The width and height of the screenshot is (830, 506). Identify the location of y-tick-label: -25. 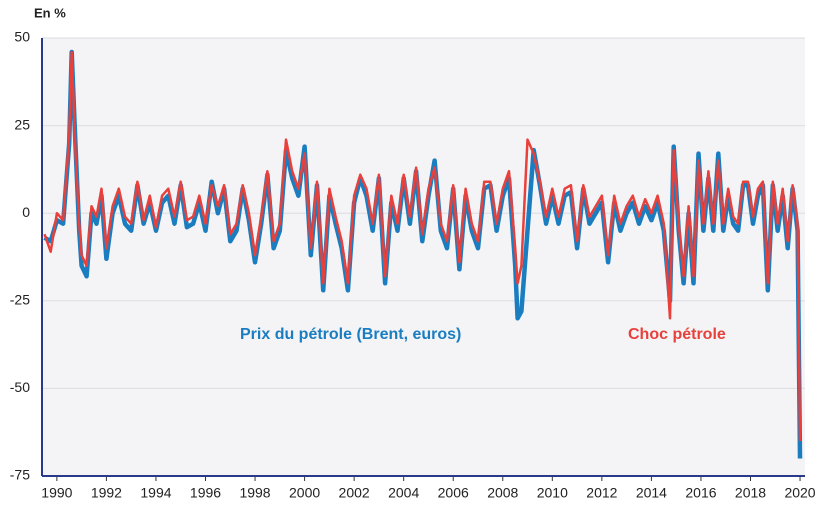
(20, 300).